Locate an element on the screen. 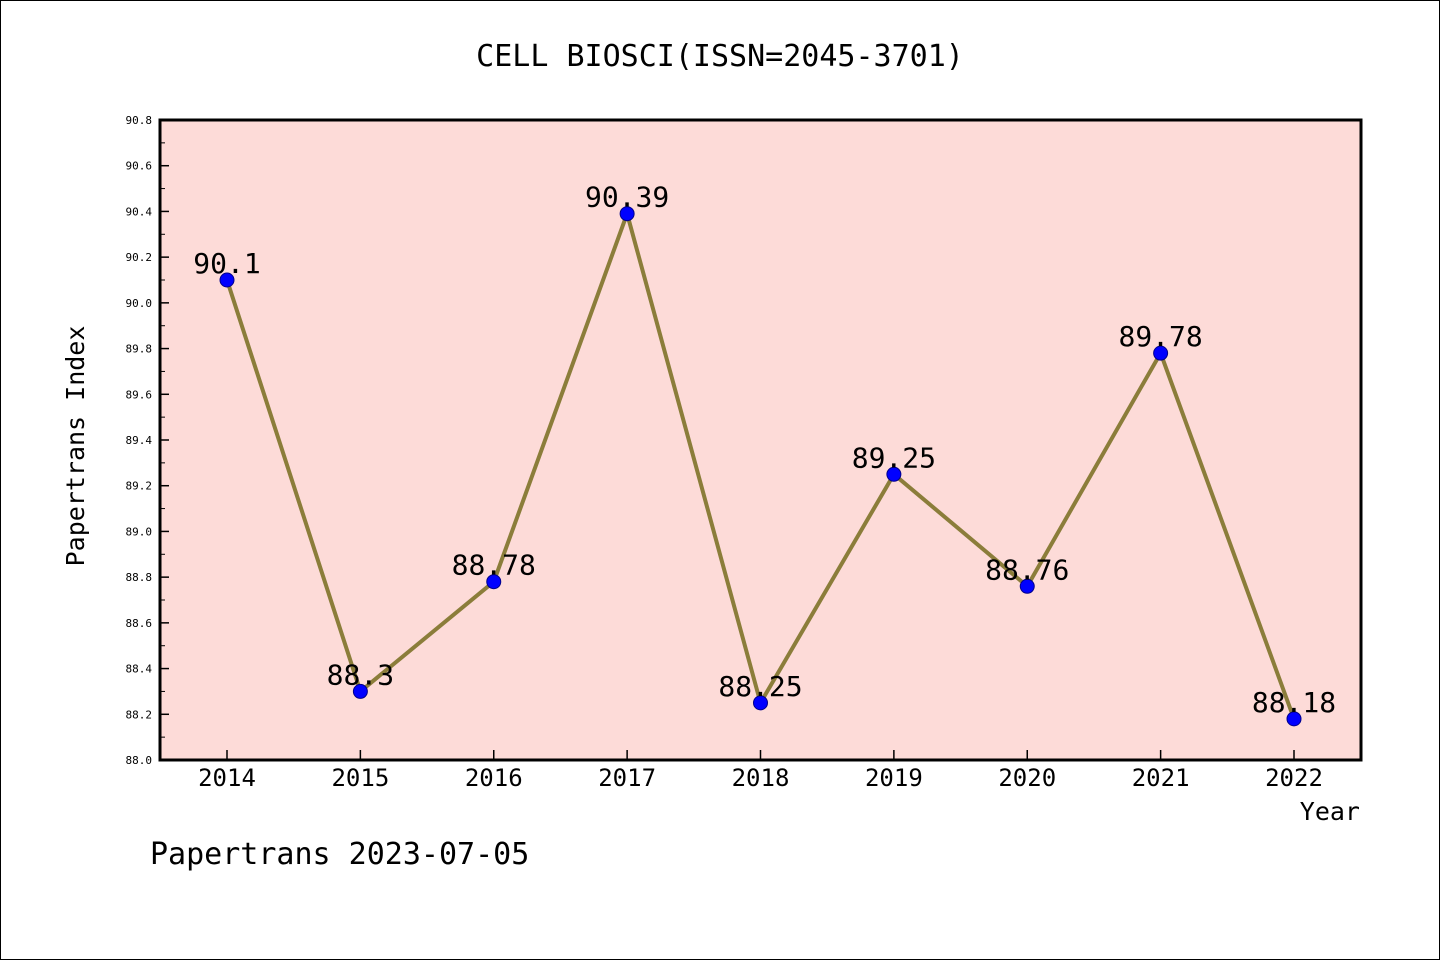  y-tick-label: 90.6 is located at coordinates (139, 166).